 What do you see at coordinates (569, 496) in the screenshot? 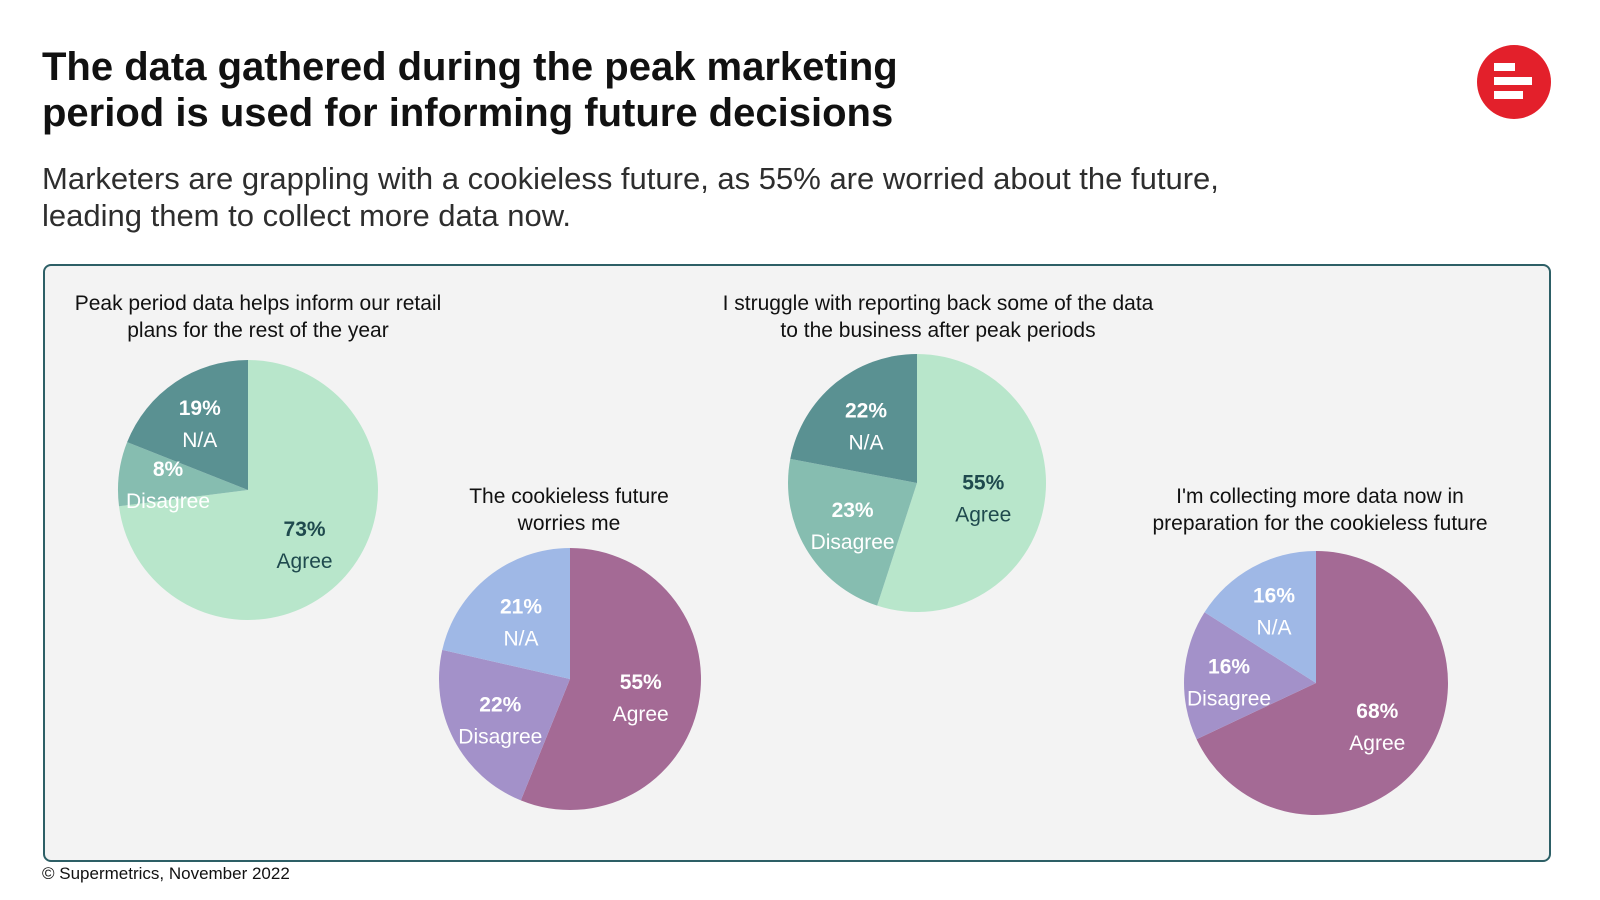
I see `chart-title-line: The cookieless future` at bounding box center [569, 496].